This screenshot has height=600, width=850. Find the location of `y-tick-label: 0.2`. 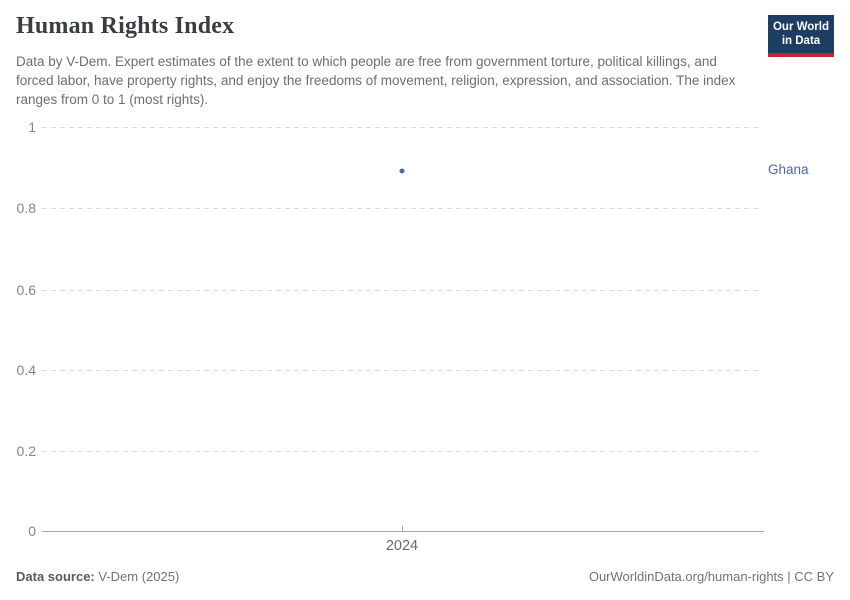

y-tick-label: 0.2 is located at coordinates (26, 451).